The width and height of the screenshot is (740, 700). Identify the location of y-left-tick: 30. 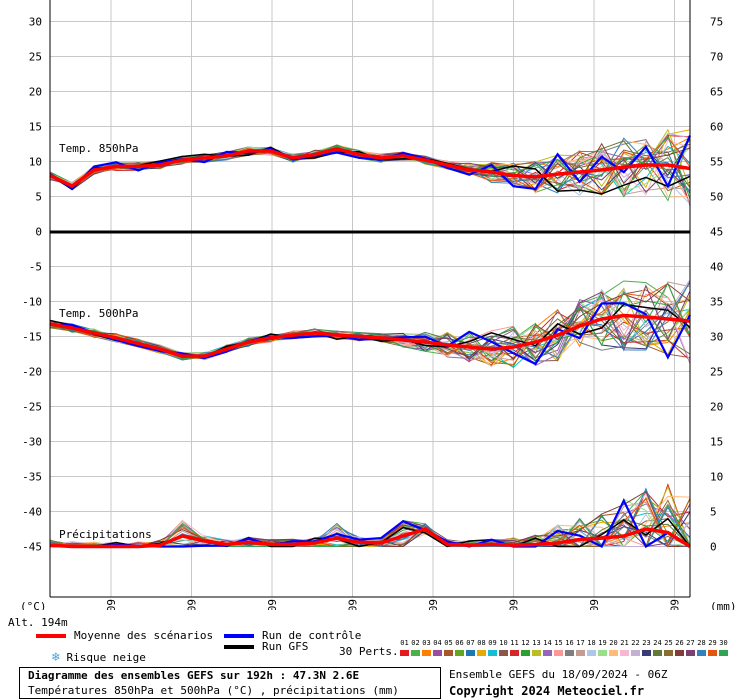
(35, 22).